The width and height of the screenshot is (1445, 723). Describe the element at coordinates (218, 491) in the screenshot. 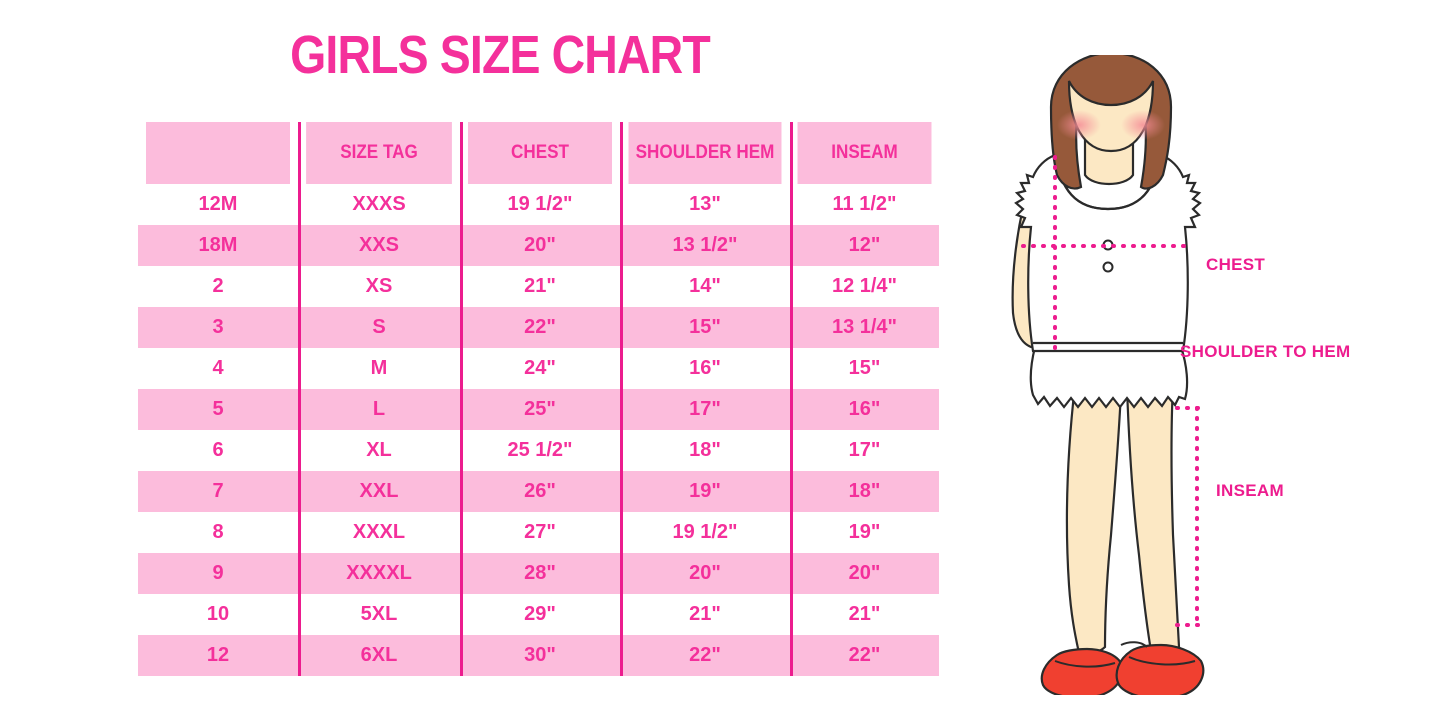

I see `cell-size: 7` at that location.